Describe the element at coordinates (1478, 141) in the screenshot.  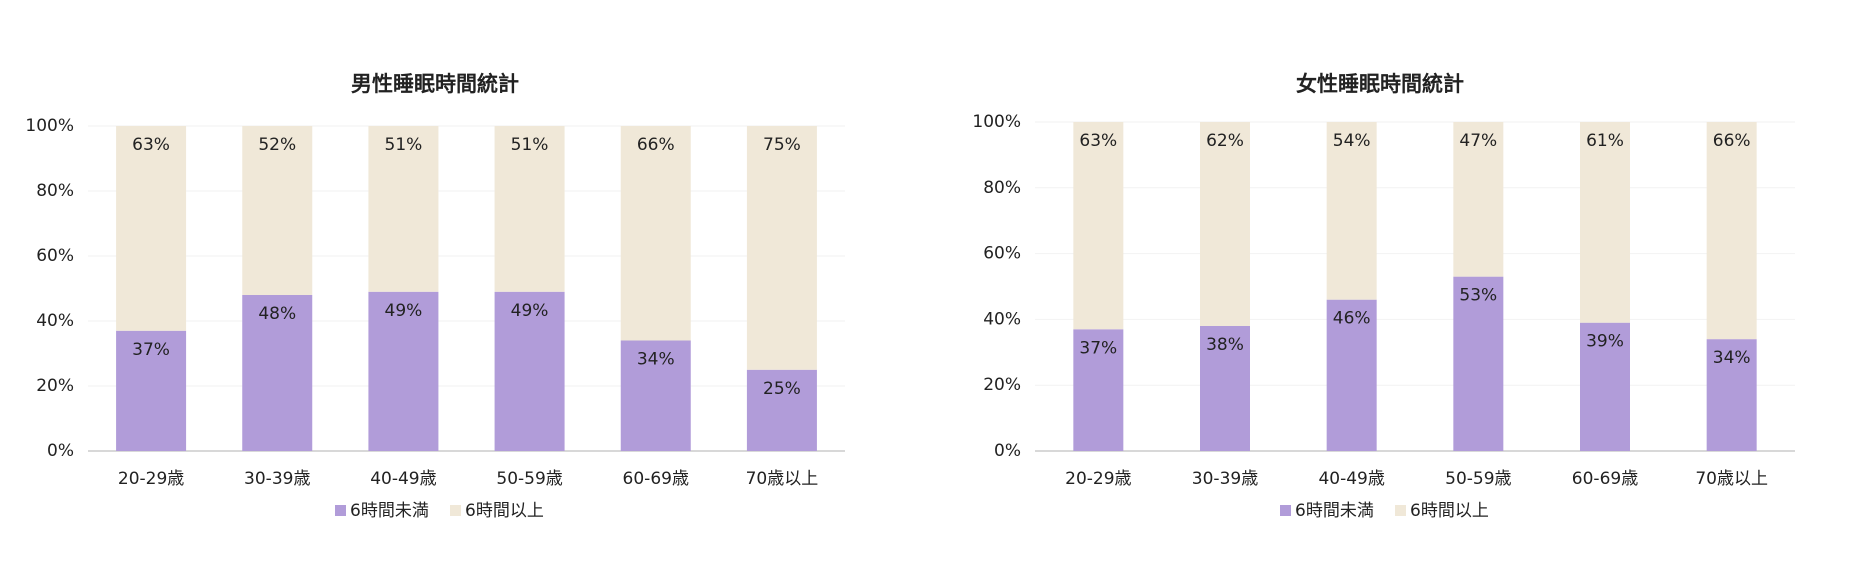
I see `data-label: 47%` at that location.